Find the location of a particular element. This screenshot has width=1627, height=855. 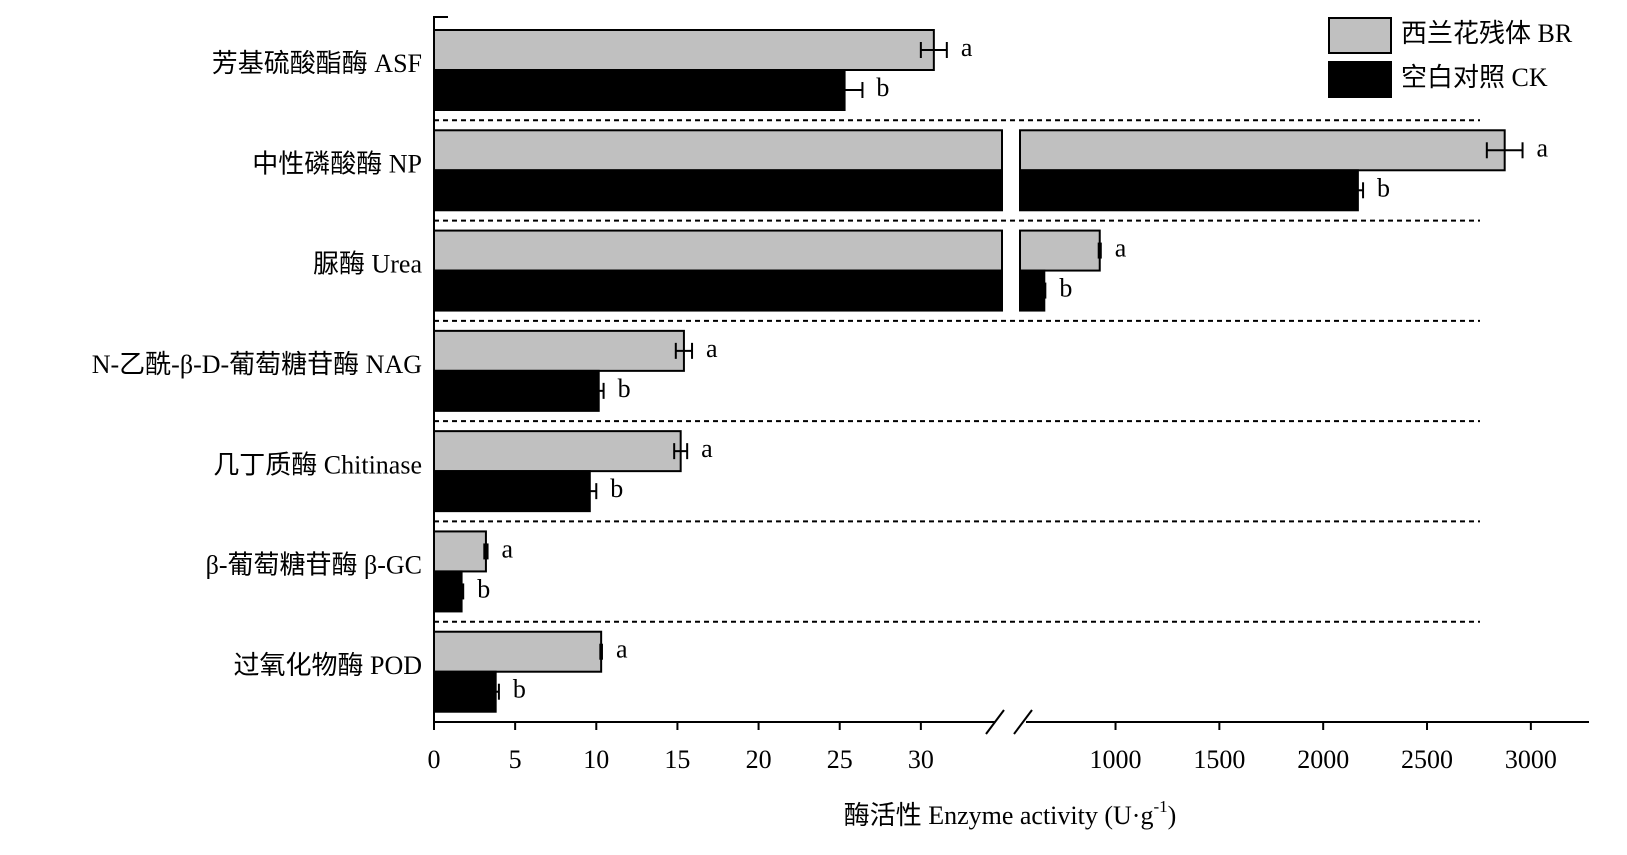

legend-label: 空白对照 CK is located at coordinates (1474, 77).